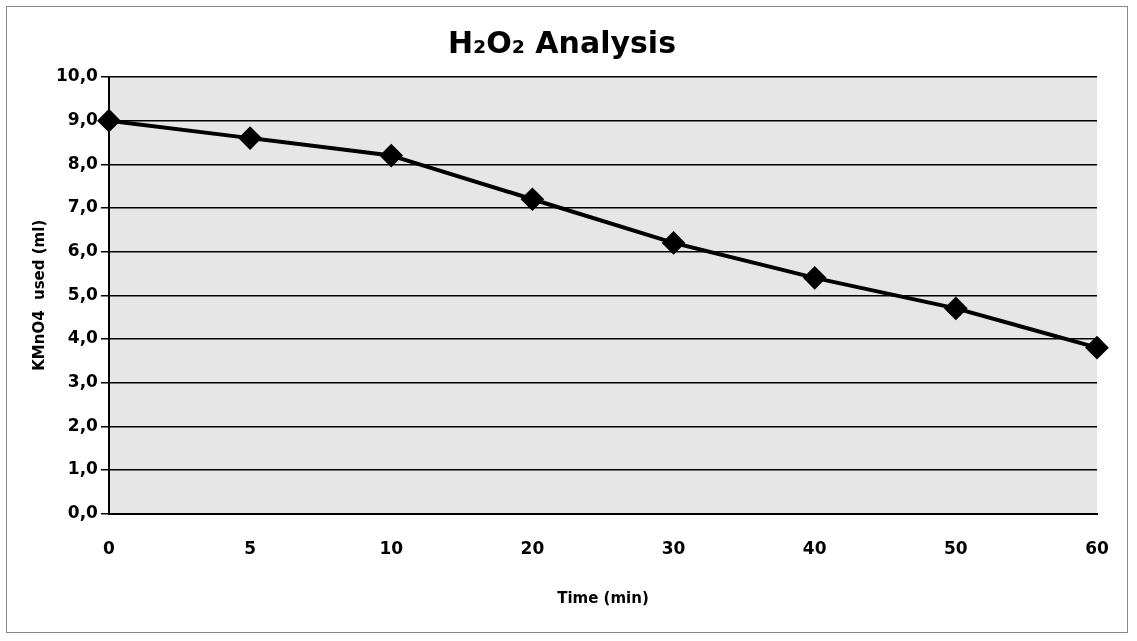  What do you see at coordinates (83, 337) in the screenshot?
I see `y-tick-label: 4,0` at bounding box center [83, 337].